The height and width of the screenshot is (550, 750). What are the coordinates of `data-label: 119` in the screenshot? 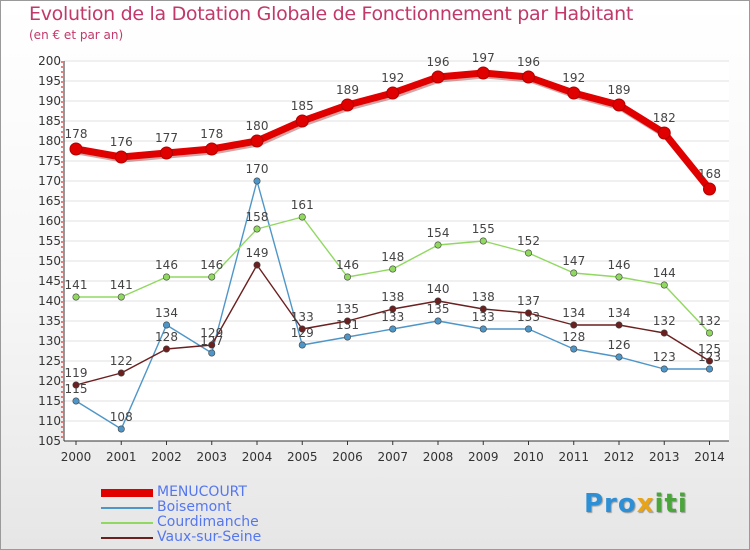 It's located at (76, 373).